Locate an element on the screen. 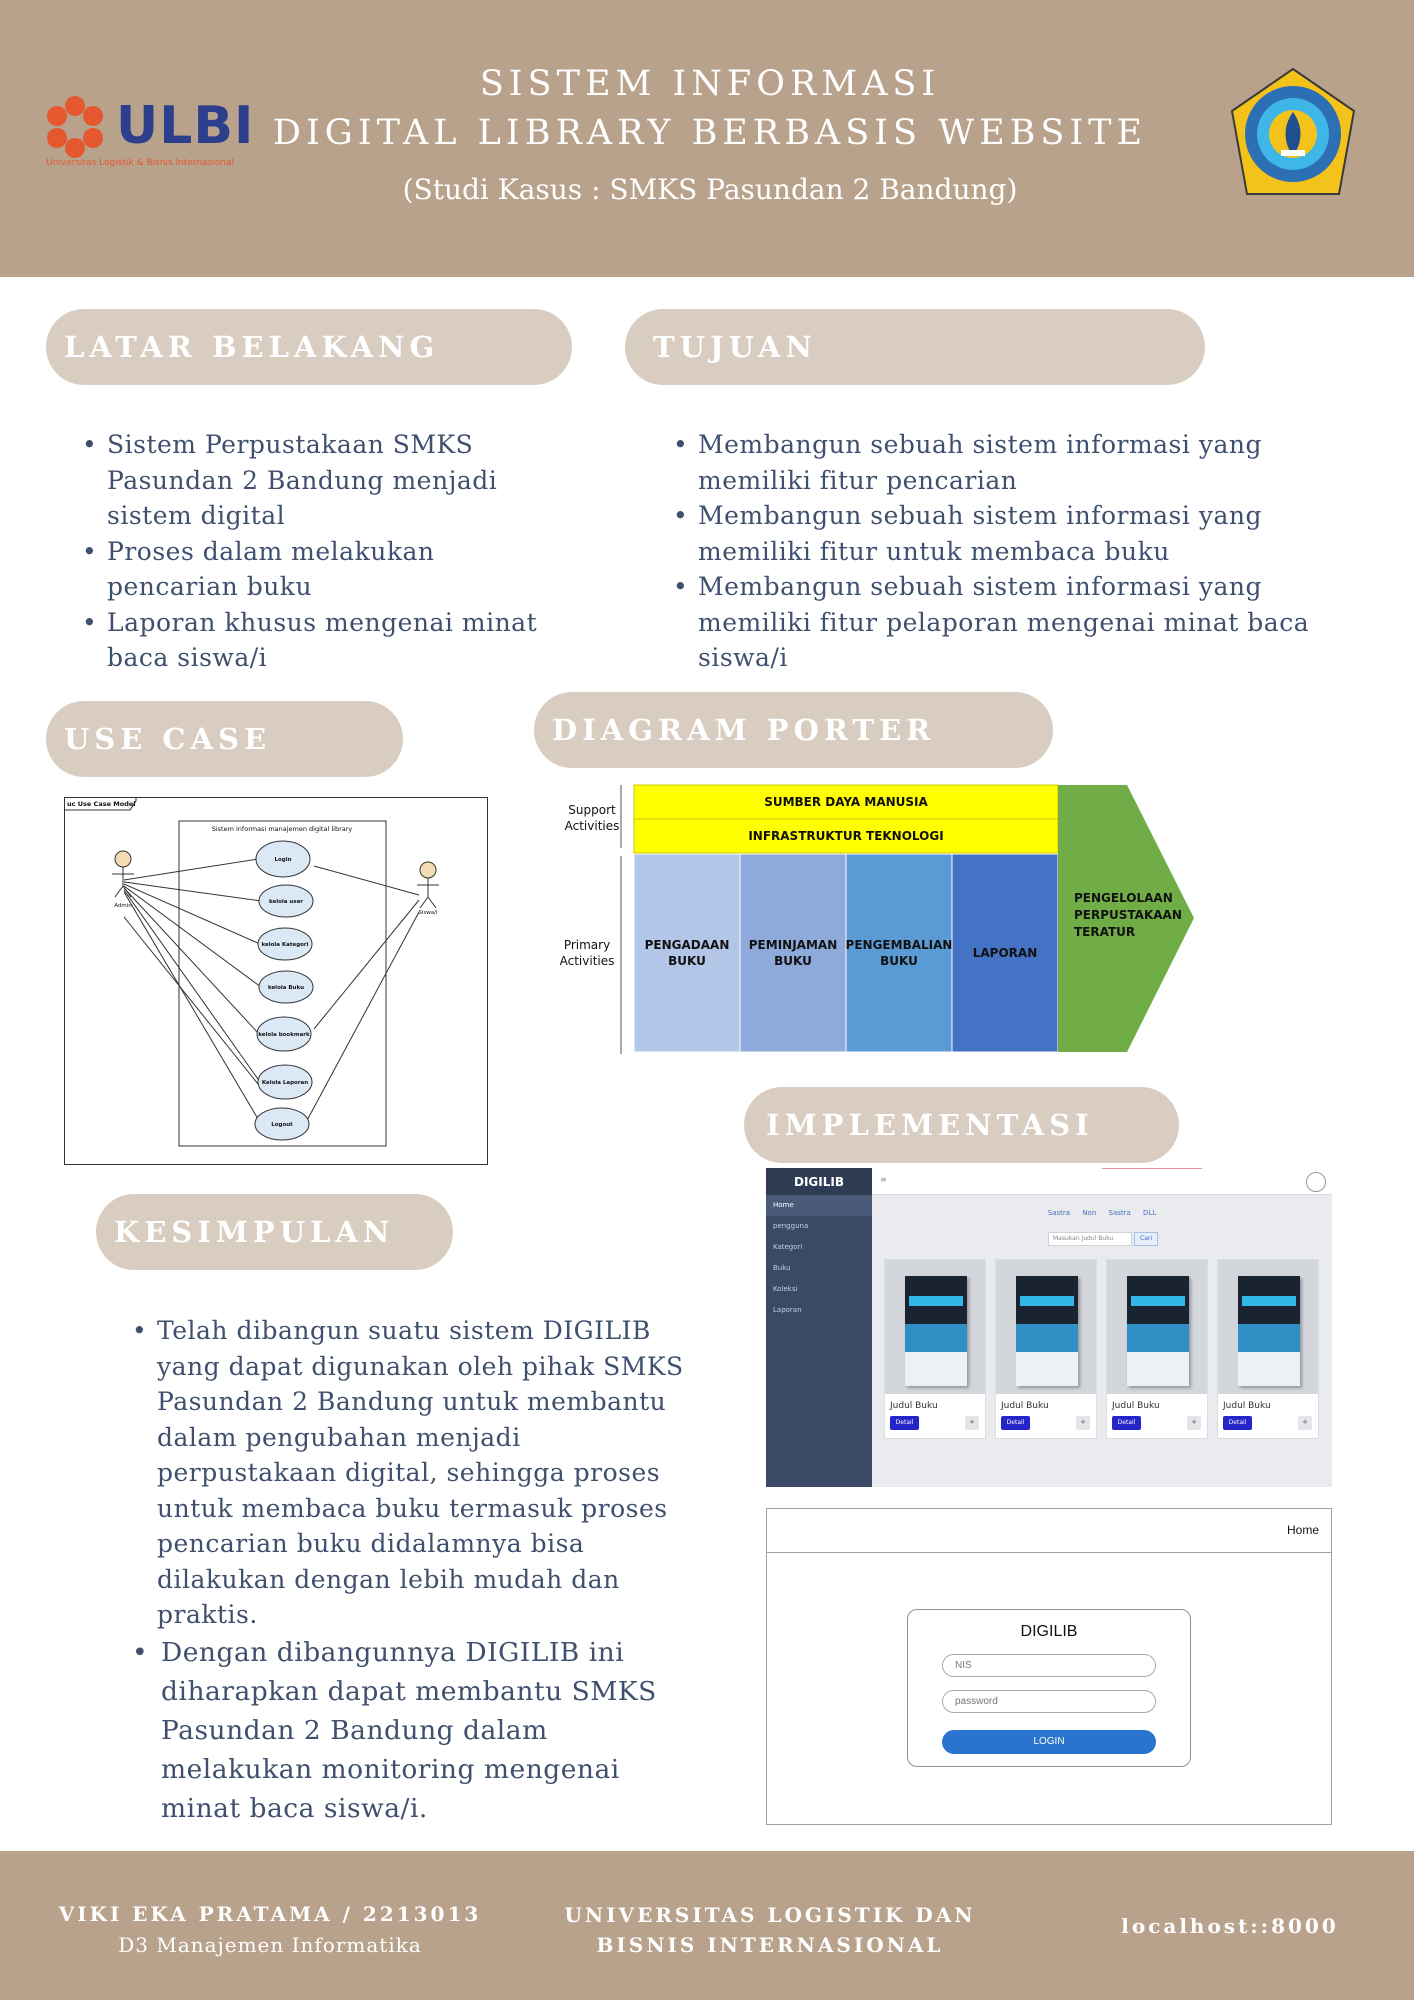 Image resolution: width=1414 pixels, height=2000 pixels. footer-author: VIKI EKA PRATAMA / 2213013 is located at coordinates (270, 1914).